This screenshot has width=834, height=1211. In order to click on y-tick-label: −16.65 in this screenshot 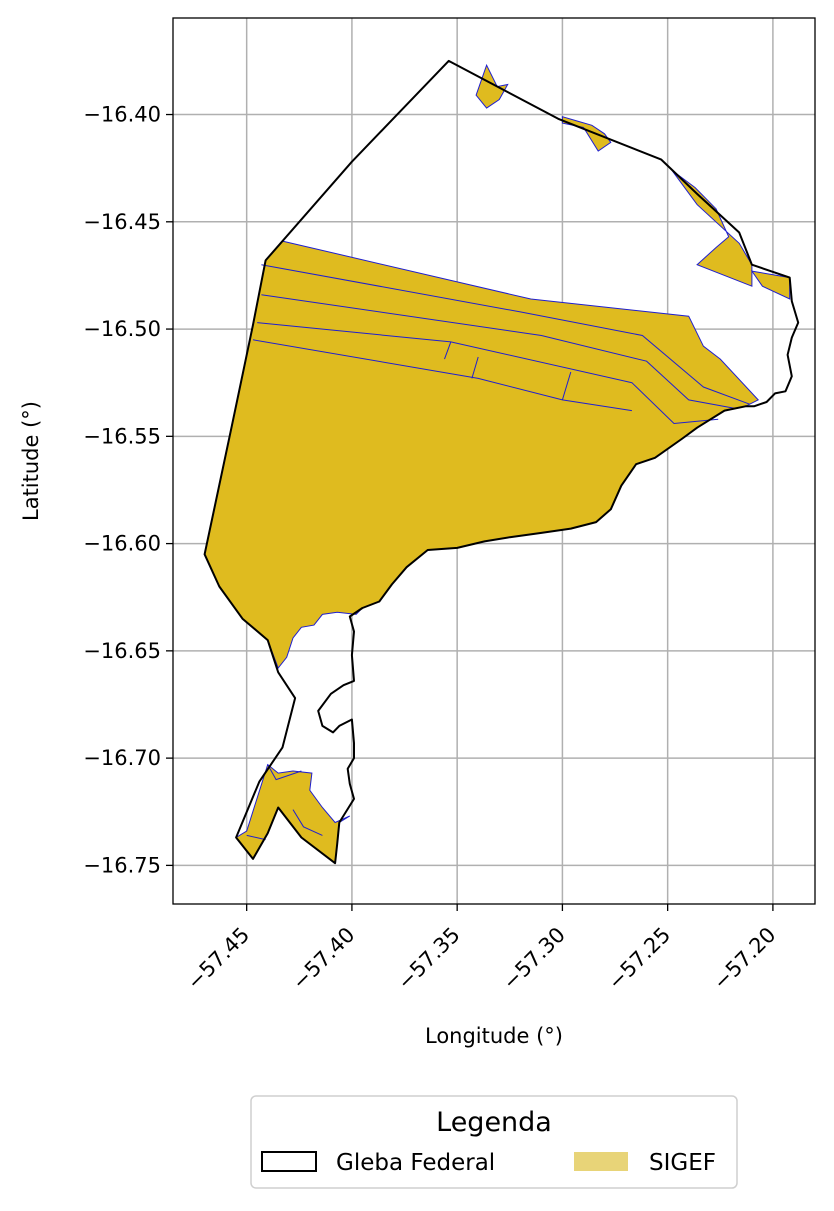, I will do `click(122, 651)`.